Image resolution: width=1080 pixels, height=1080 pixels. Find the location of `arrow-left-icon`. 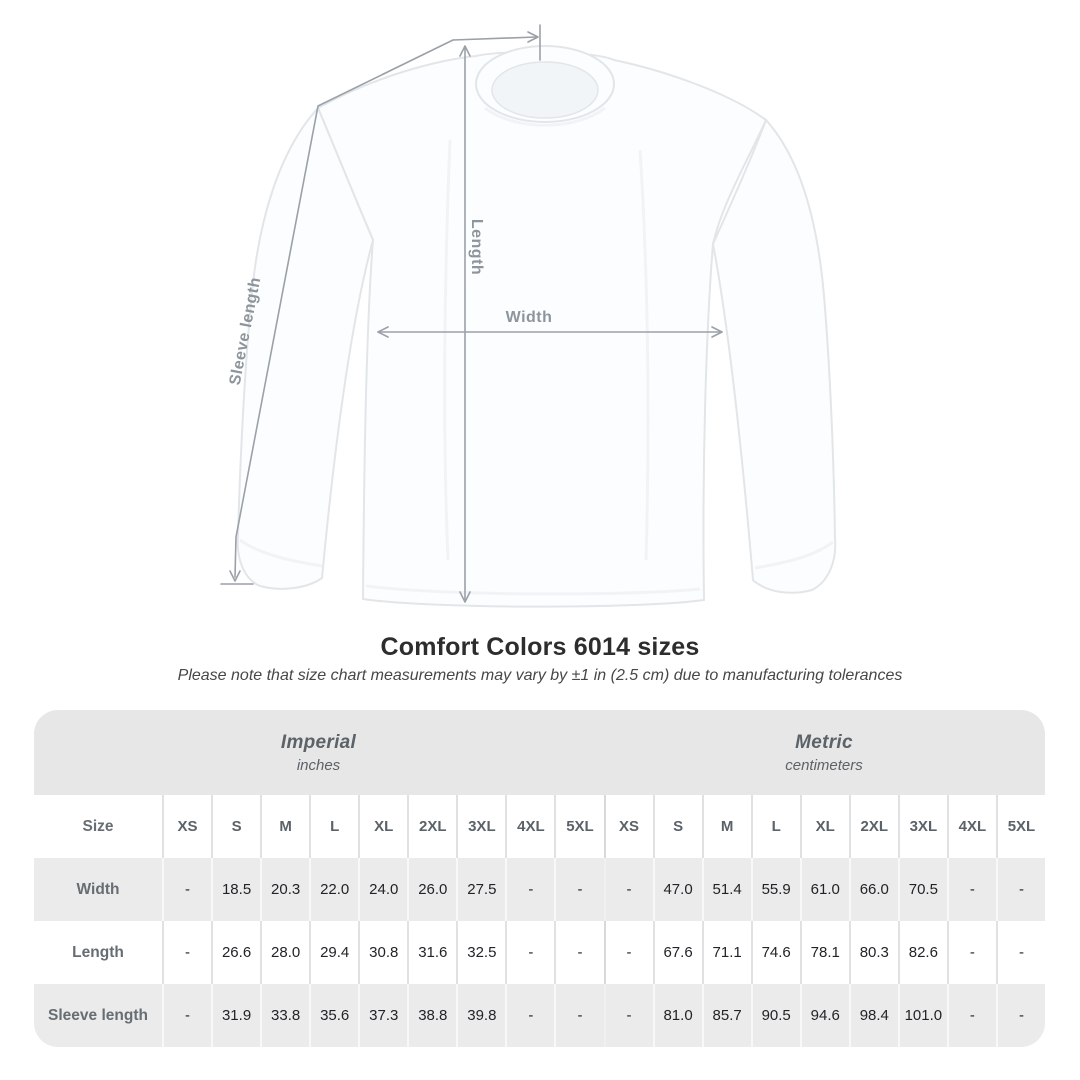

arrow-left-icon is located at coordinates (383, 332).